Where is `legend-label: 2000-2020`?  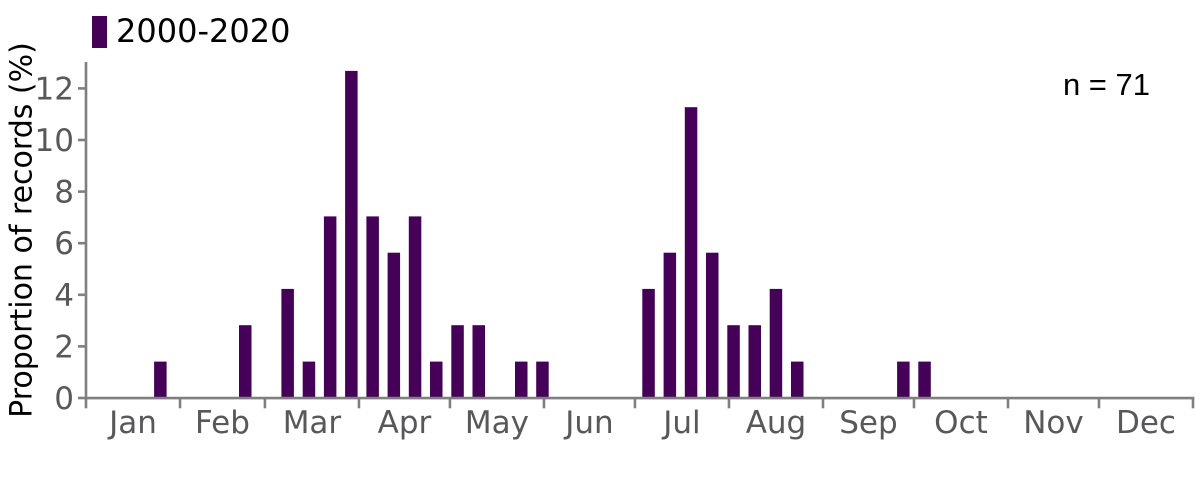
legend-label: 2000-2020 is located at coordinates (203, 31).